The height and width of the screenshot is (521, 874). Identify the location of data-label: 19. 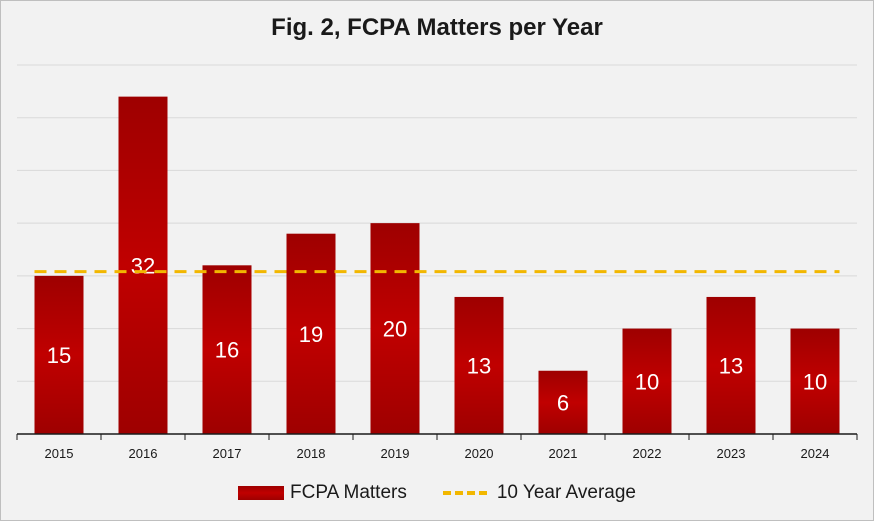
(311, 334).